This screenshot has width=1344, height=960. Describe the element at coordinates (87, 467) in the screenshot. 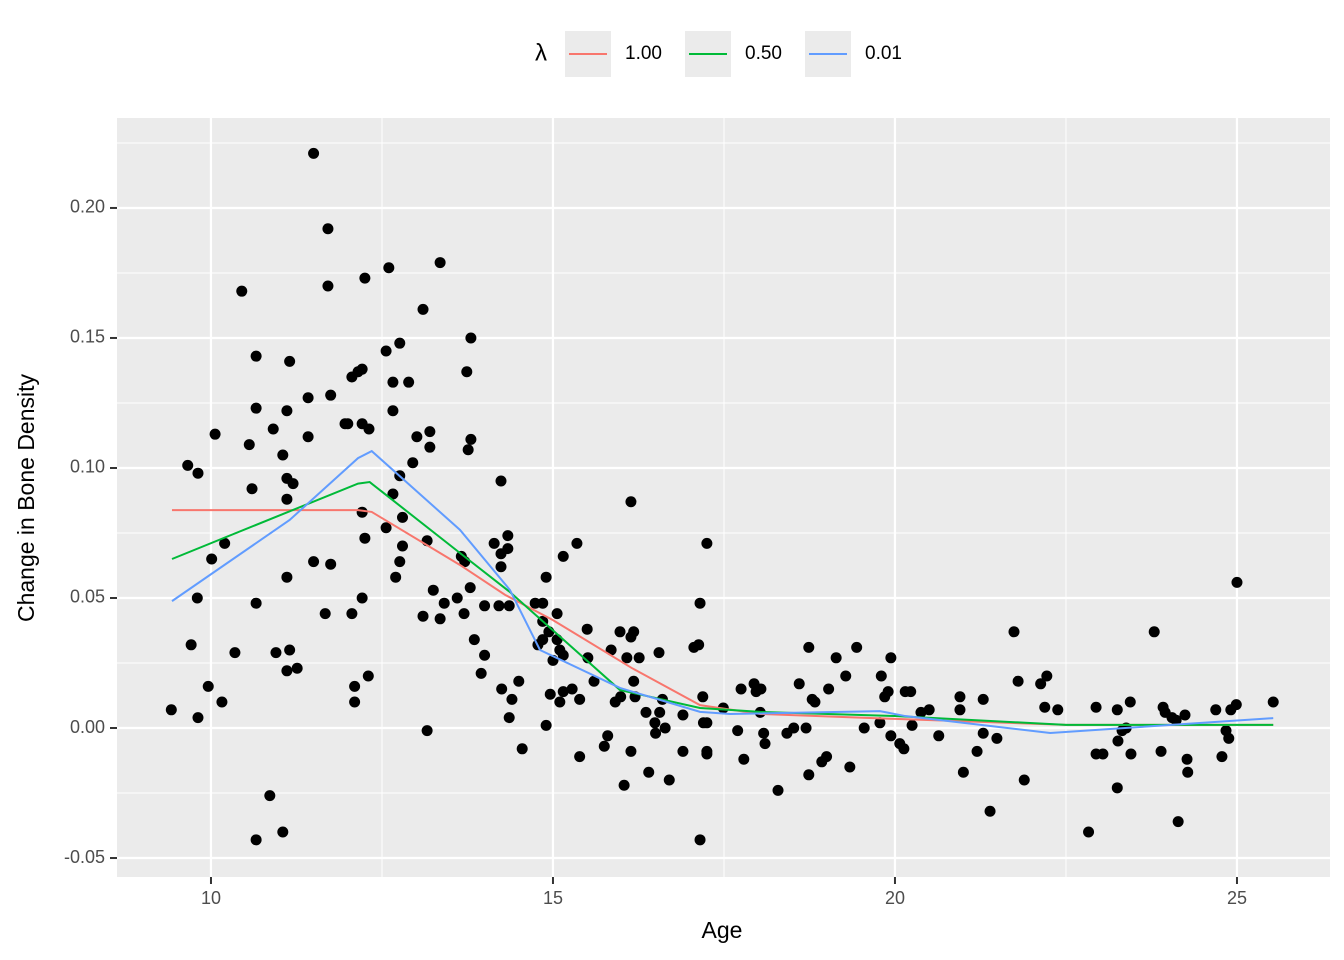

I see `y-tick-label: 0.10` at that location.